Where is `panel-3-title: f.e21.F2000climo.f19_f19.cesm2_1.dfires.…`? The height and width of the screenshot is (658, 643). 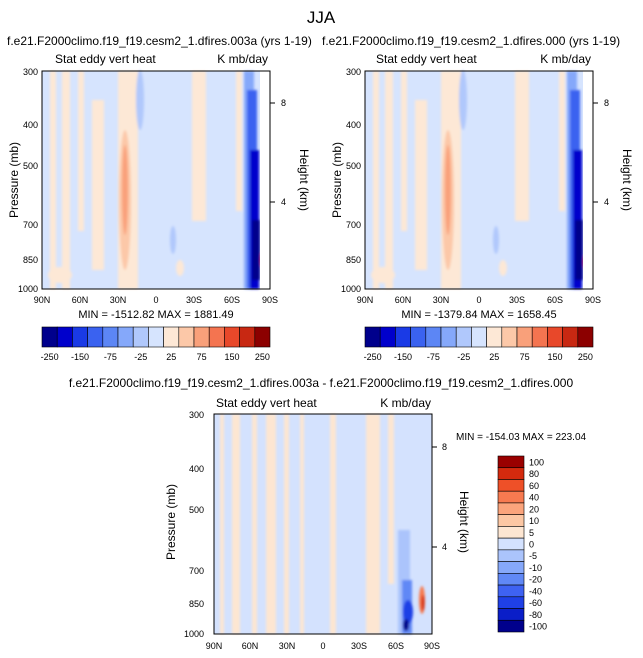
panel-3-title: f.e21.F2000climo.f19_f19.cesm2_1.dfires.… is located at coordinates (321, 383).